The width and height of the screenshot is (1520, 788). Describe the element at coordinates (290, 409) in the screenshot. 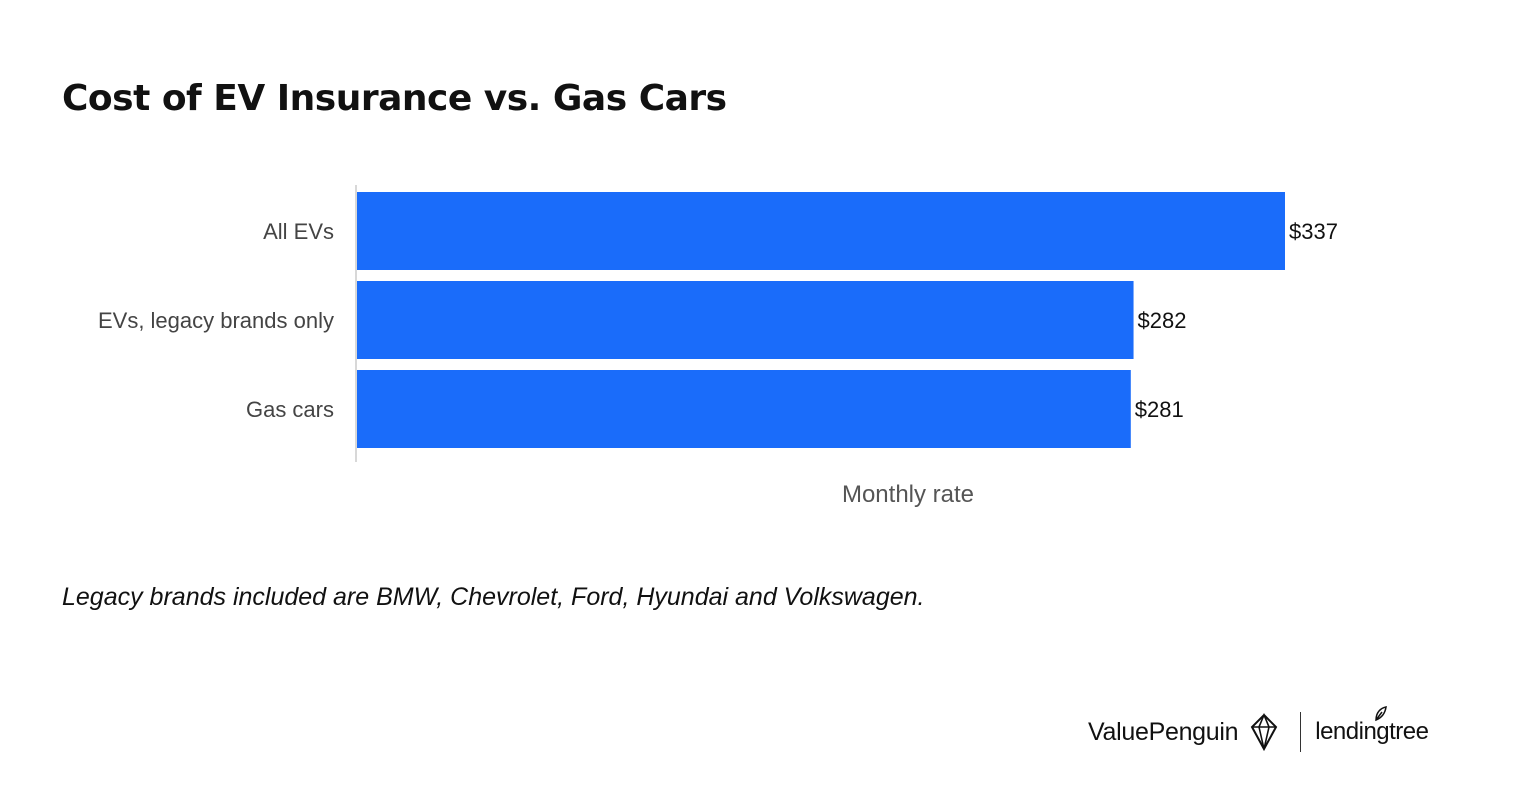

I see `category-label: Gas cars` at that location.